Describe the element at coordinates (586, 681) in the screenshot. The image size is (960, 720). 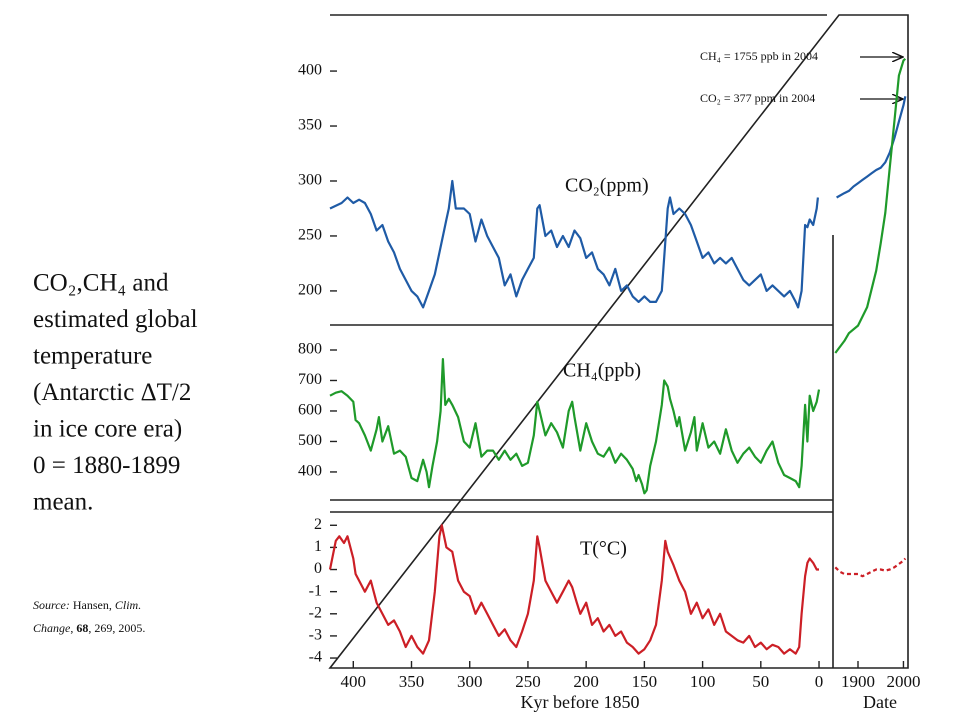
I see `x-tick-label: 200` at that location.